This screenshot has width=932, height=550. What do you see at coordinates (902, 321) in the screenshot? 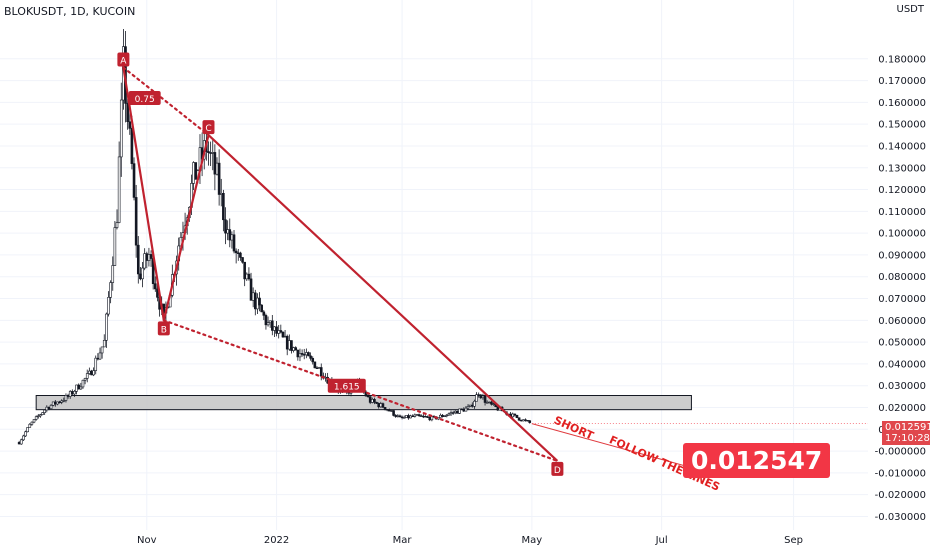
I see `y-tick-label: 0.060000` at bounding box center [902, 321].